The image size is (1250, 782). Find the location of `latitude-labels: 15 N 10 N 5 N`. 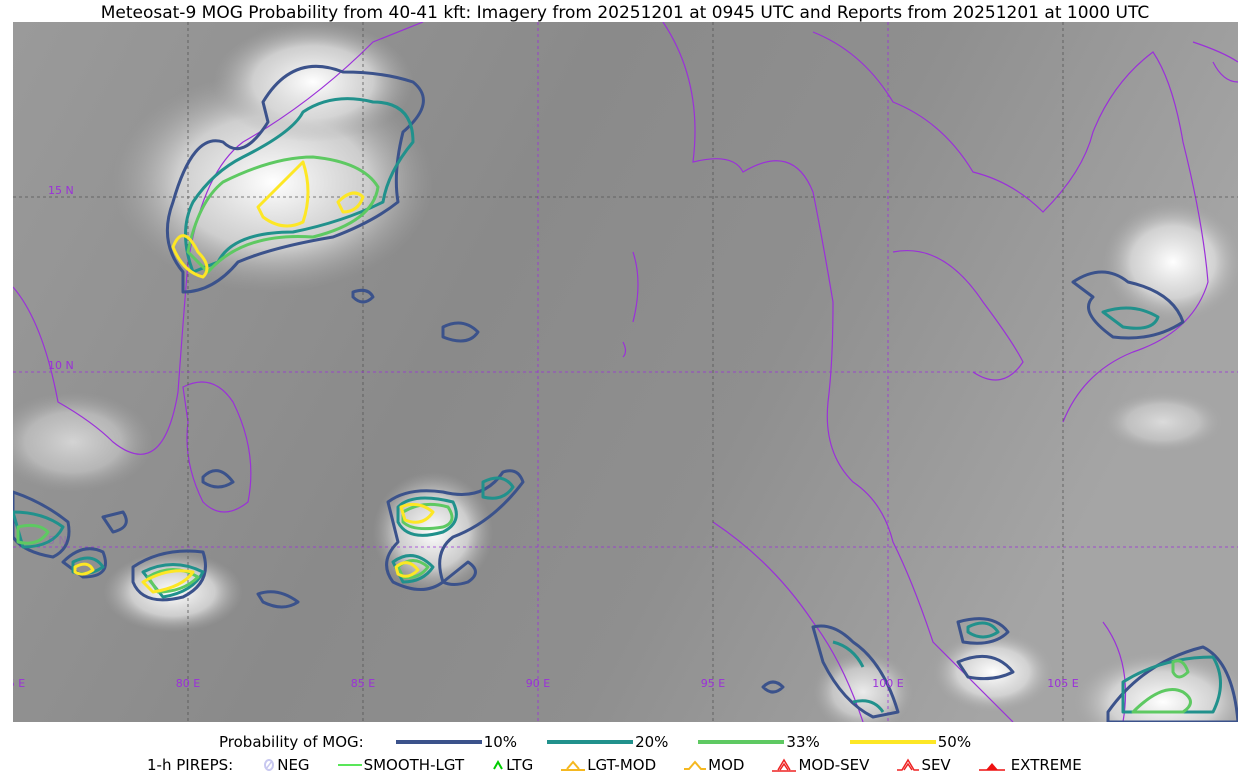

latitude-labels: 15 N 10 N 5 N is located at coordinates (61, 365).